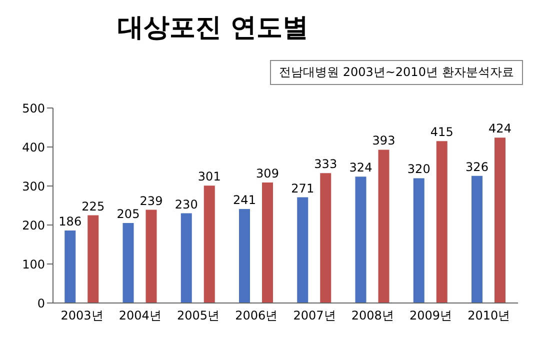 This screenshot has height=345, width=550. What do you see at coordinates (489, 315) in the screenshot?
I see `x-tick-label: 2010년` at bounding box center [489, 315].